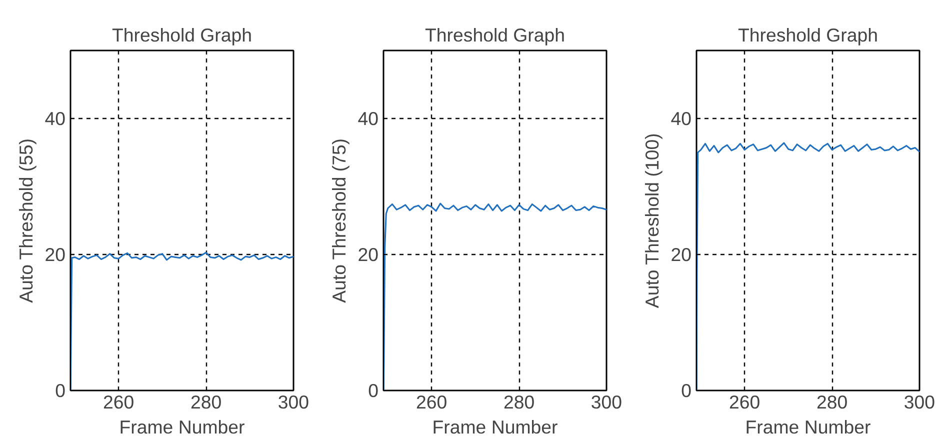 The image size is (949, 442). Describe the element at coordinates (339, 220) in the screenshot. I see `y-axis-title: Auto Threshold (75)` at that location.